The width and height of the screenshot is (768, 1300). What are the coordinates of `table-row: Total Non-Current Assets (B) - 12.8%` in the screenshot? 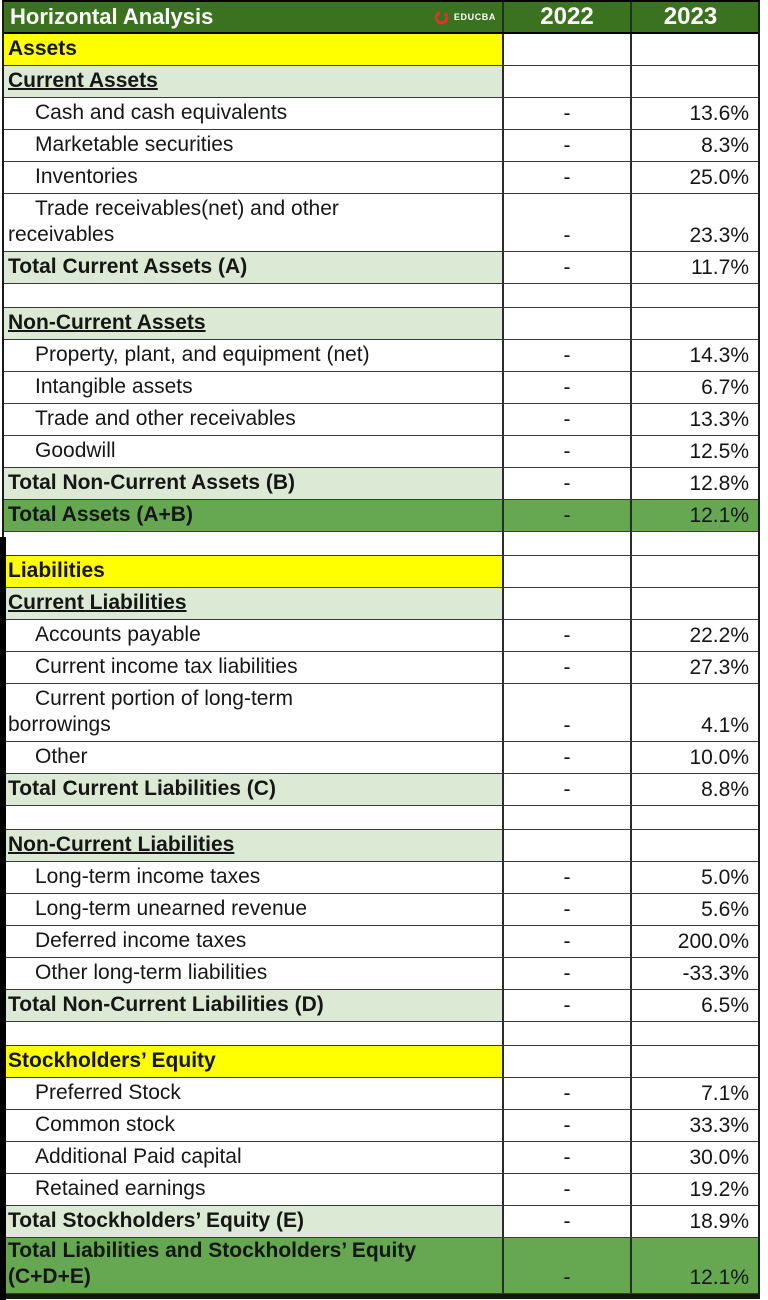 It's located at (381, 484).